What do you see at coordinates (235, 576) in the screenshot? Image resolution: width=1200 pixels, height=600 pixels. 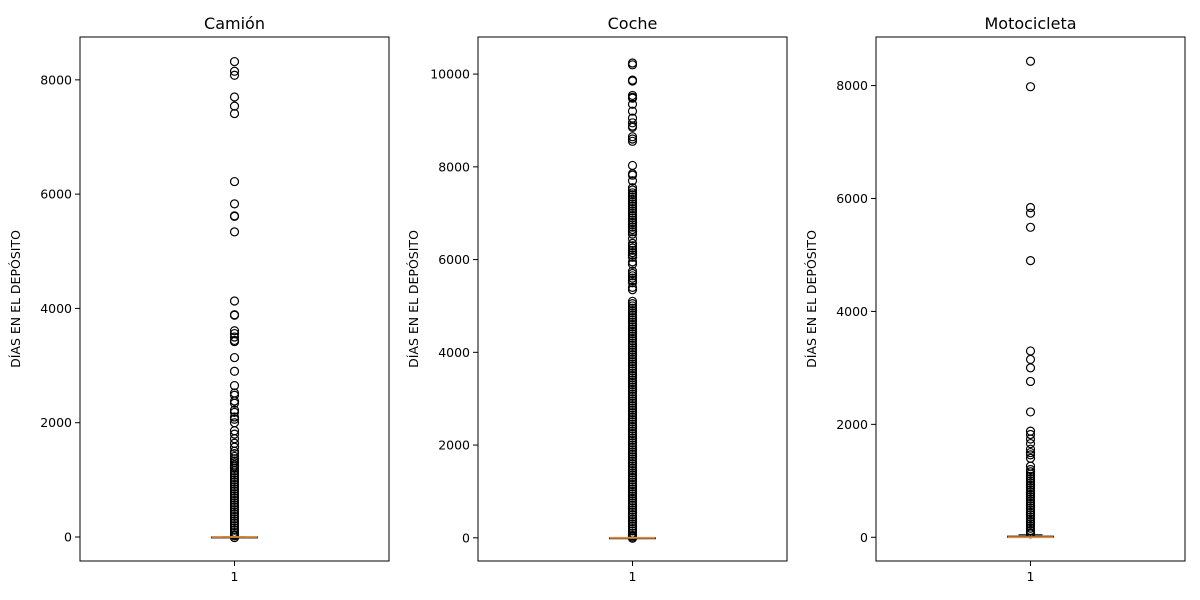 I see `x-tick-label: 1` at bounding box center [235, 576].